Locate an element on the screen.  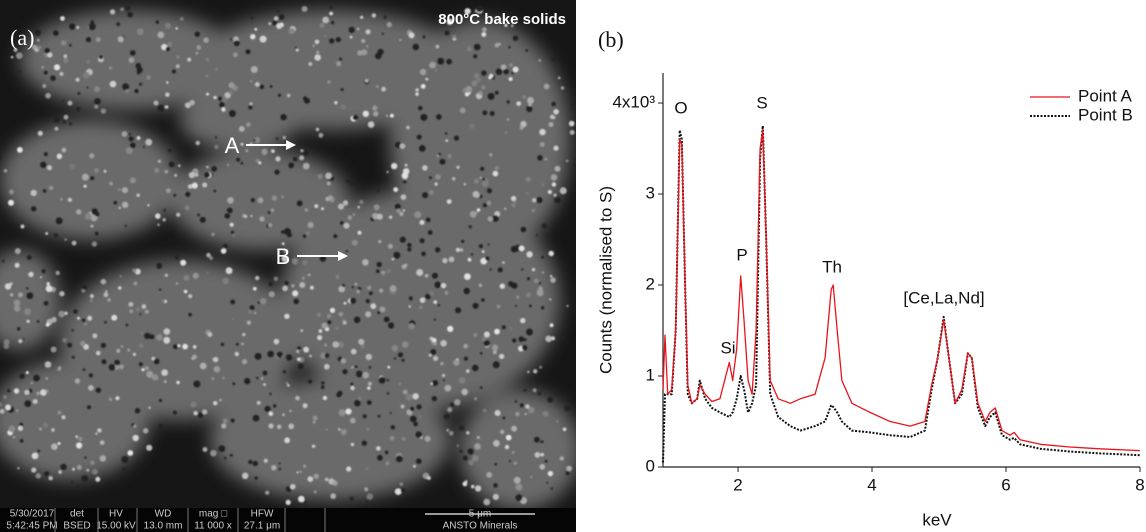
bright-region is located at coordinates (240, 120).